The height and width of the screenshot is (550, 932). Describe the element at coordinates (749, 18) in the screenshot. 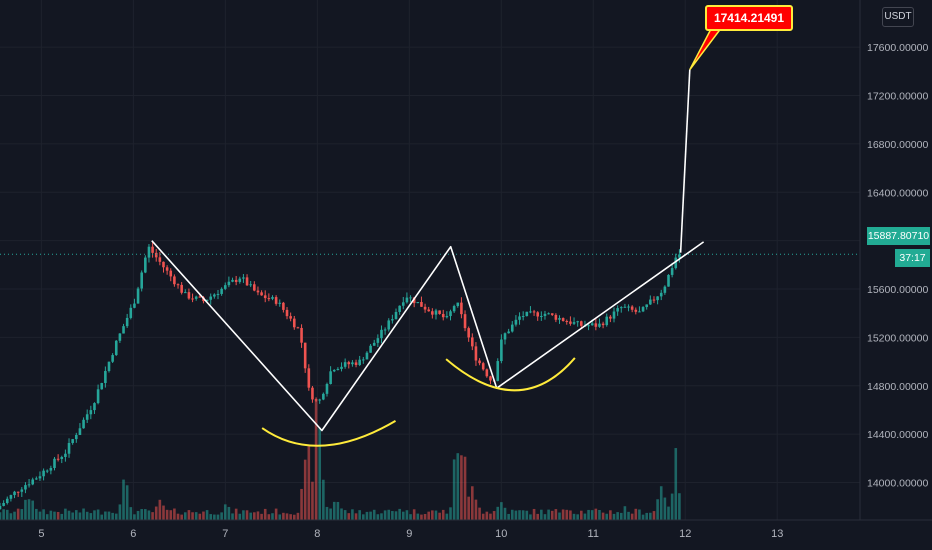

I see `price-callout: 17414.21491` at that location.